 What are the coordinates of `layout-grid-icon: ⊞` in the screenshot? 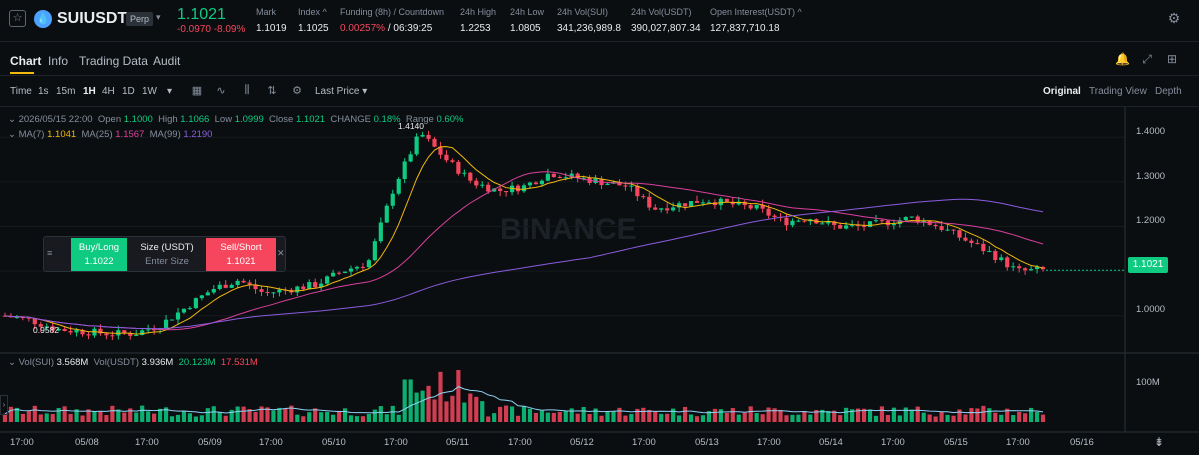 It's located at (1172, 59).